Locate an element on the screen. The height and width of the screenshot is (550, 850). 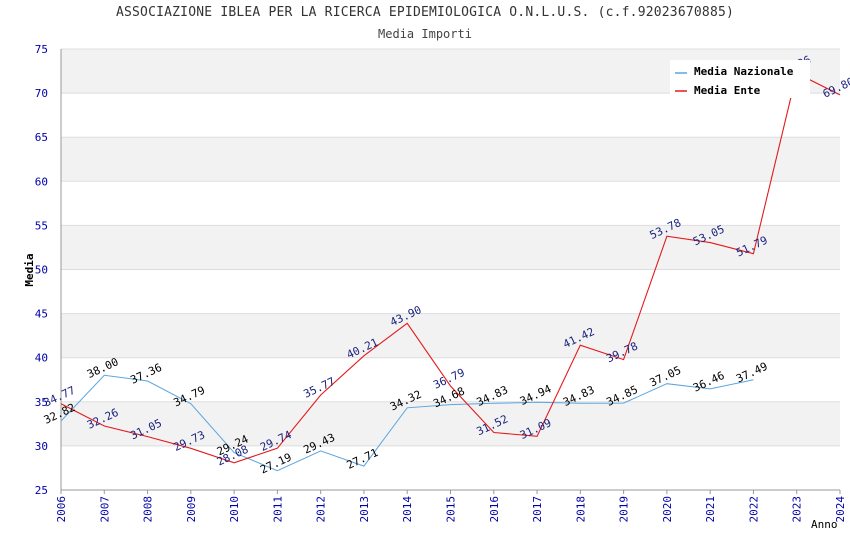
y-tick-label: 35 is located at coordinates (41, 402).